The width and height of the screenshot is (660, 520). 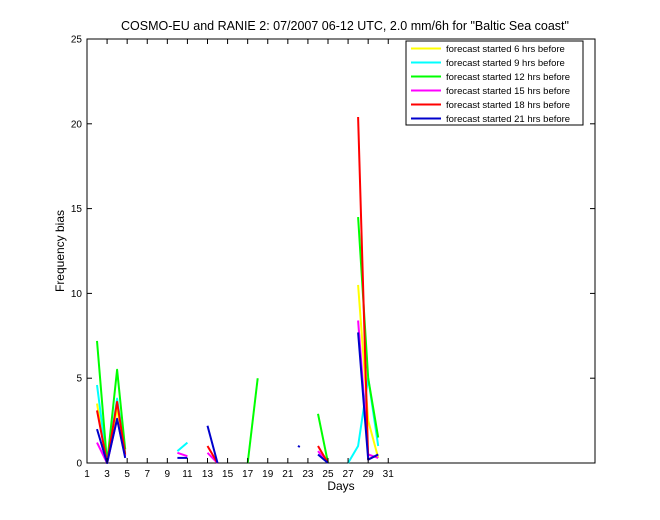 What do you see at coordinates (127, 474) in the screenshot?
I see `x-tick-label: 5` at bounding box center [127, 474].